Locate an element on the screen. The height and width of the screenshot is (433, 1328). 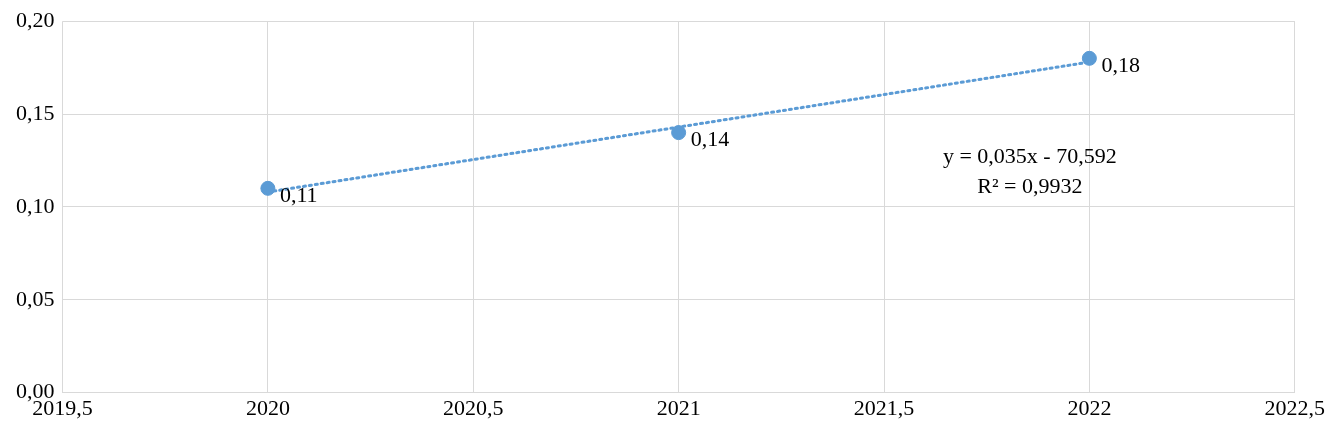
x-tick-label: 2021 is located at coordinates (678, 407).